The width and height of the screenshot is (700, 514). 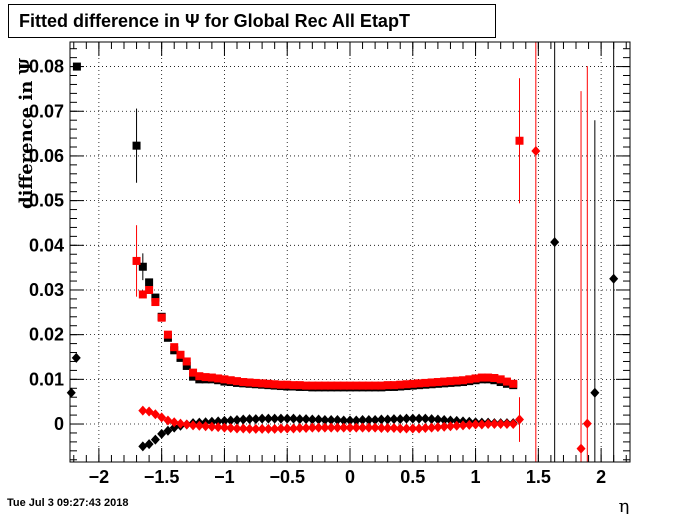 What do you see at coordinates (224, 477) in the screenshot?
I see `x-tick-label: −1` at bounding box center [224, 477].